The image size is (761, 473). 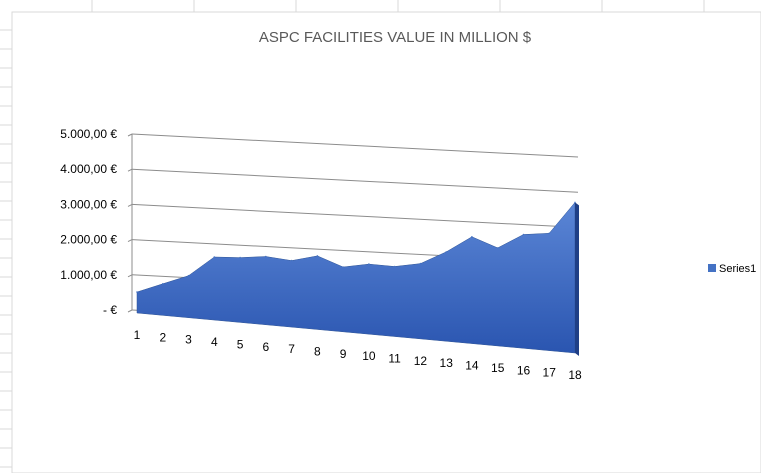 I want to click on x-tick-label: 14, so click(x=472, y=366).